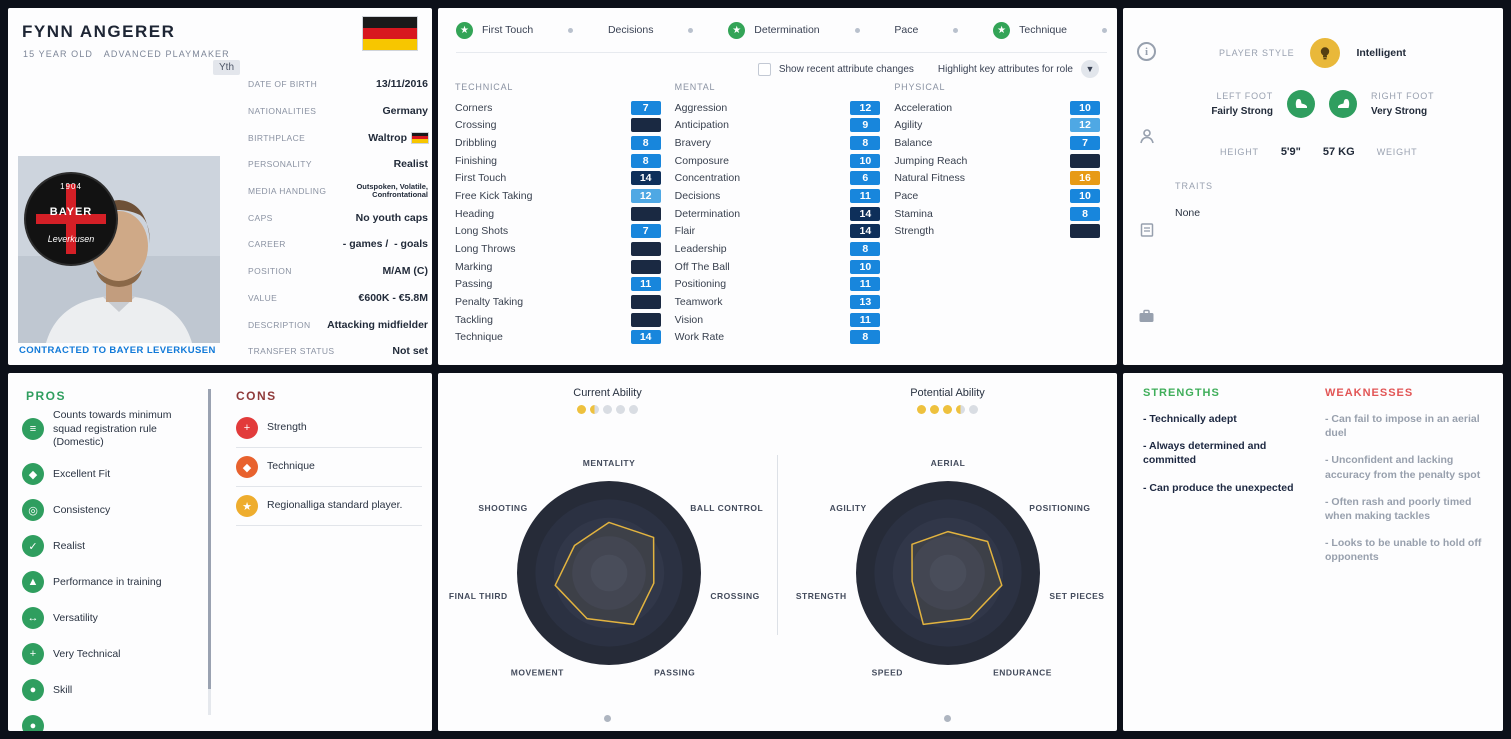  What do you see at coordinates (702, 266) in the screenshot?
I see `attribute-name: Off The Ball` at bounding box center [702, 266].